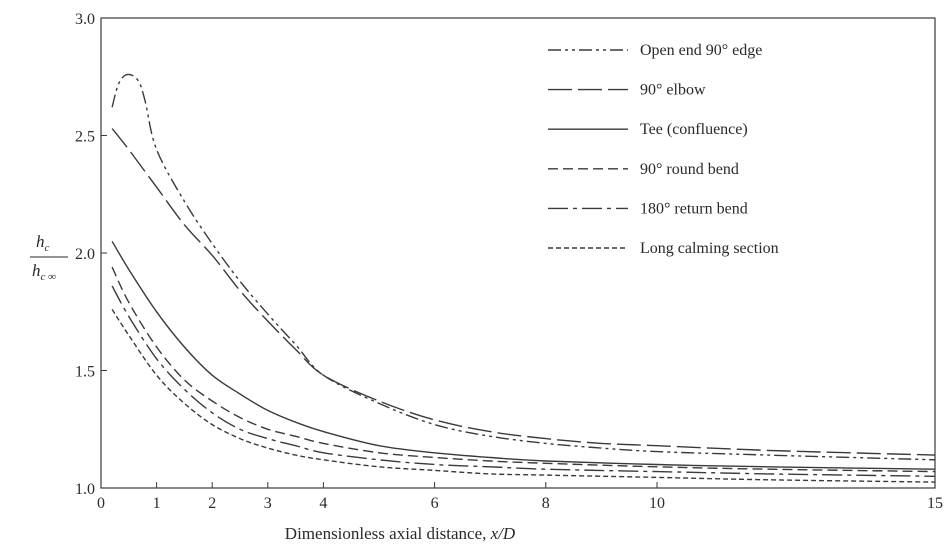  I want to click on x-tick-label: 1, so click(157, 503).